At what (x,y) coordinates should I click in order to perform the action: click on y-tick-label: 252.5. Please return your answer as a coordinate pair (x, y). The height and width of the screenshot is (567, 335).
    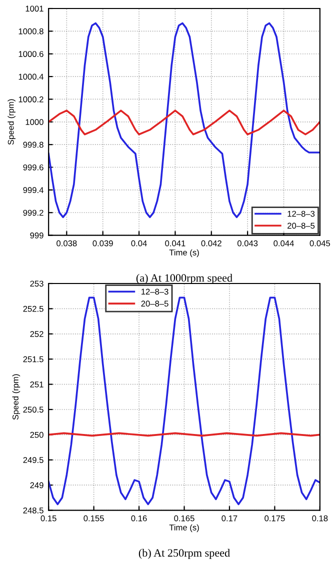
    Looking at the image, I should click on (33, 309).